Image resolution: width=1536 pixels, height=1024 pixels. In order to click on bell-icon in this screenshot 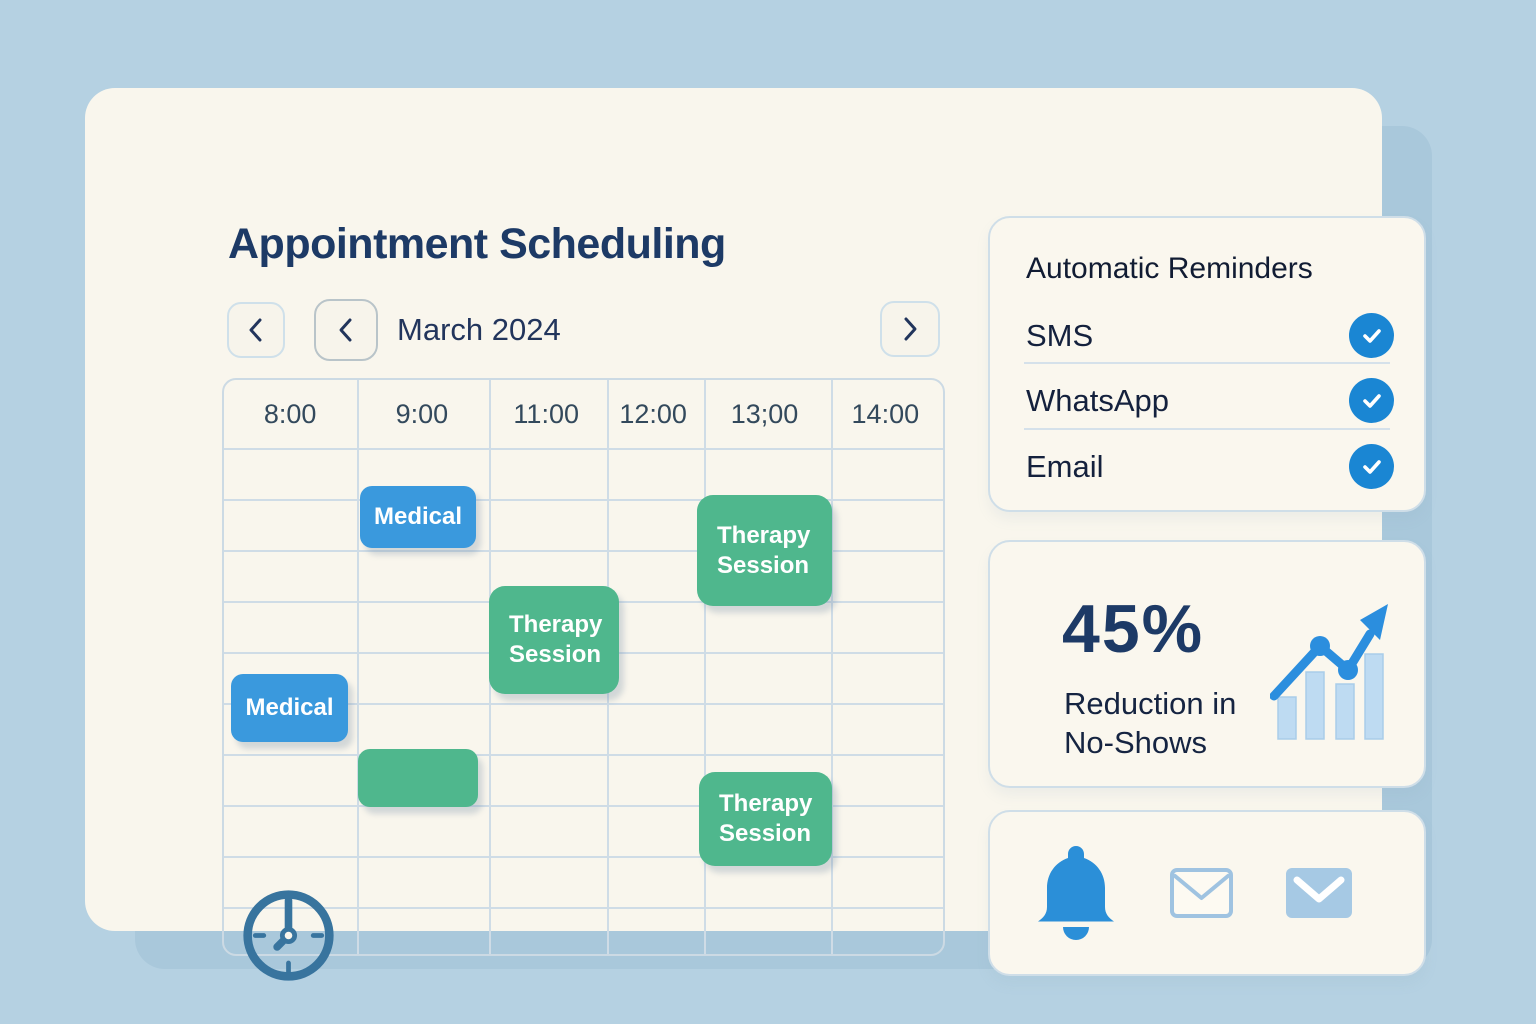, I will do `click(1076, 893)`.